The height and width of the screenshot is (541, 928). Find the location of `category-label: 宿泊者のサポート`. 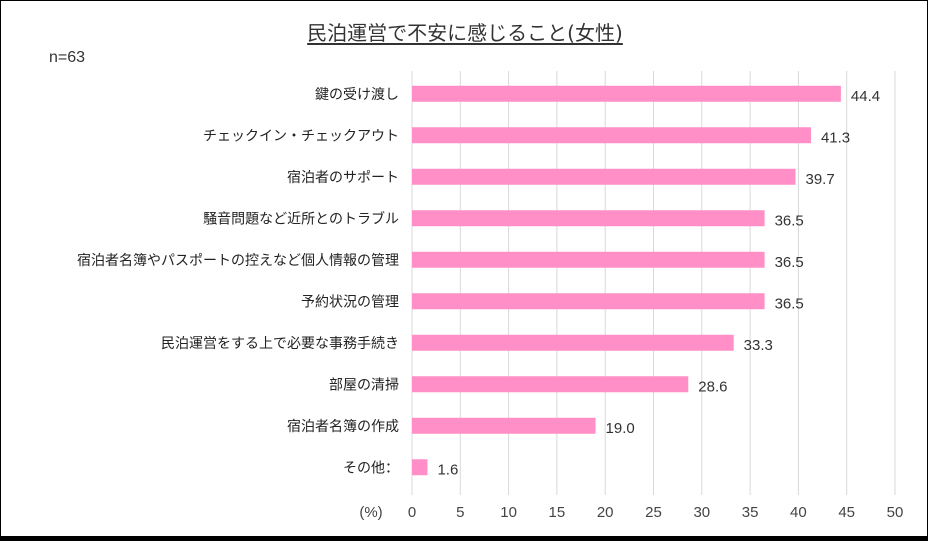

category-label: 宿泊者のサポート is located at coordinates (343, 177).